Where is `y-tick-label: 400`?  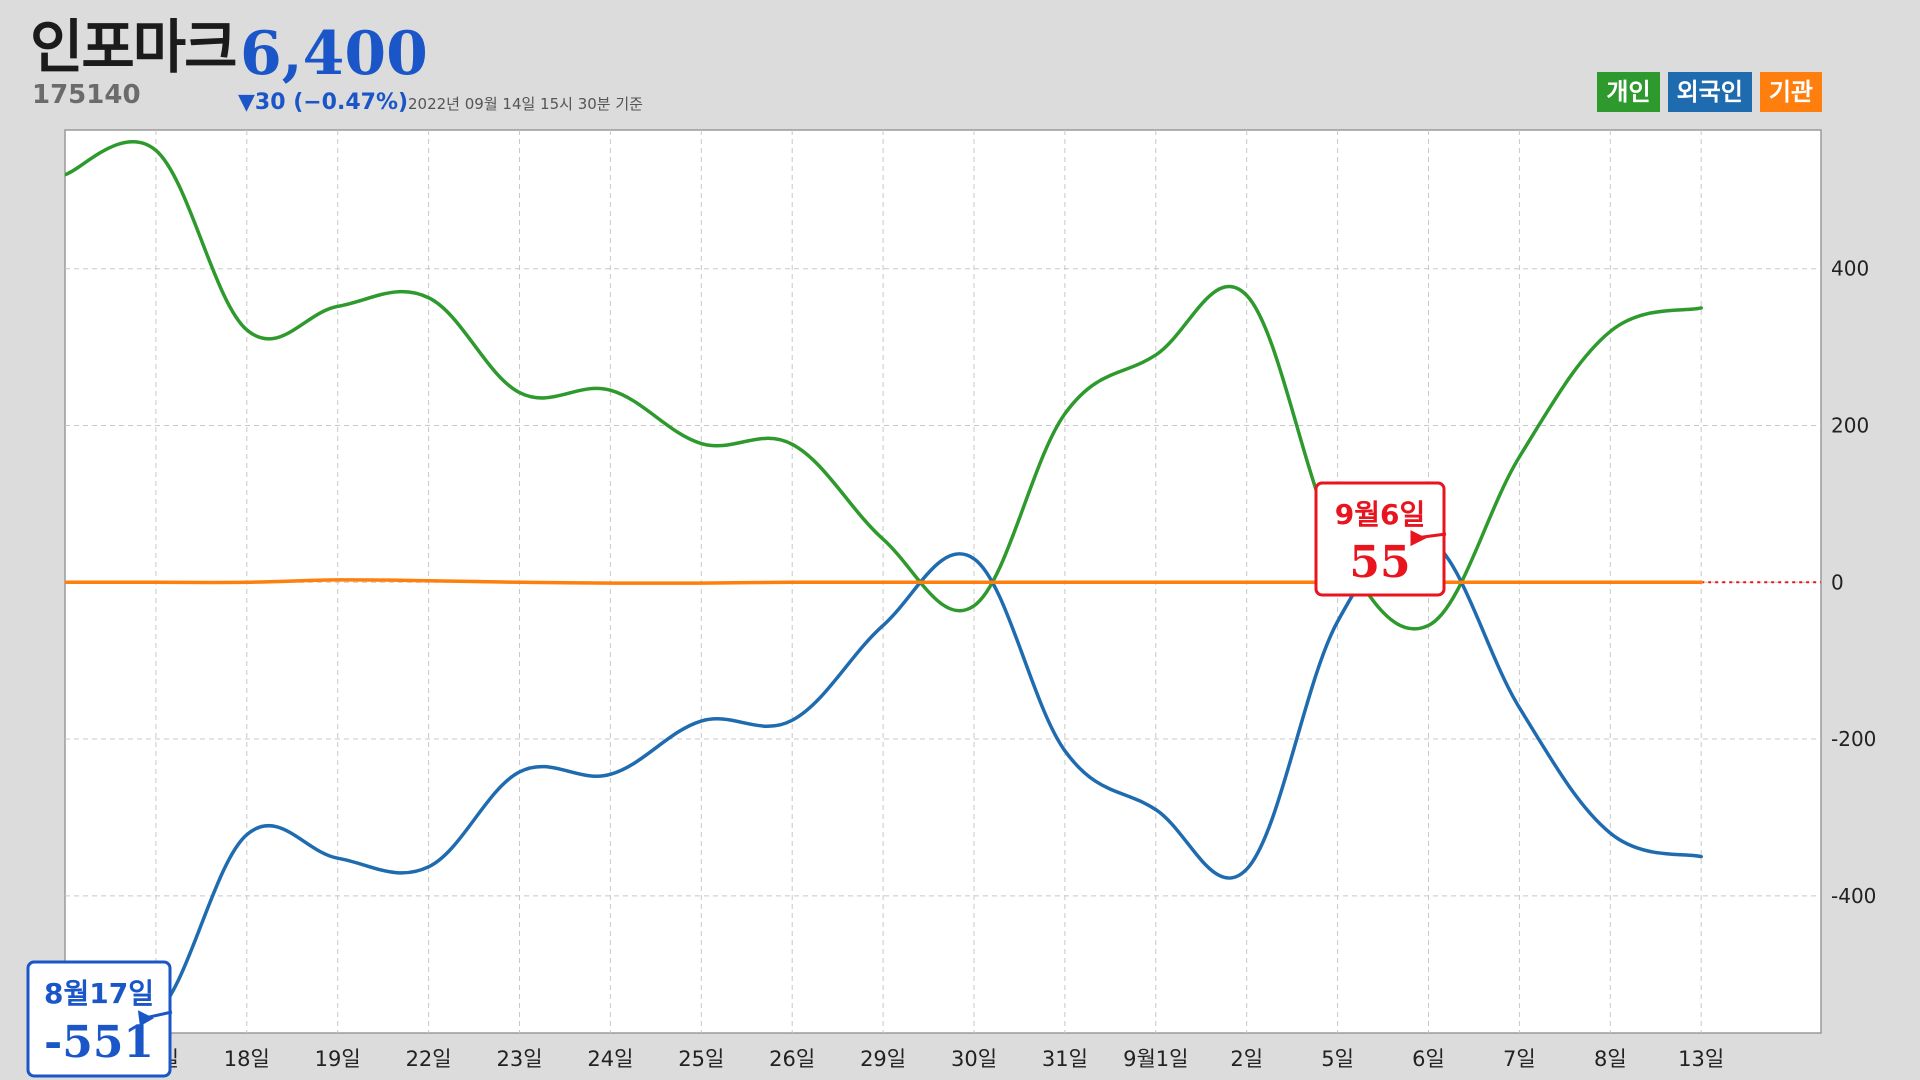 y-tick-label: 400 is located at coordinates (1850, 269).